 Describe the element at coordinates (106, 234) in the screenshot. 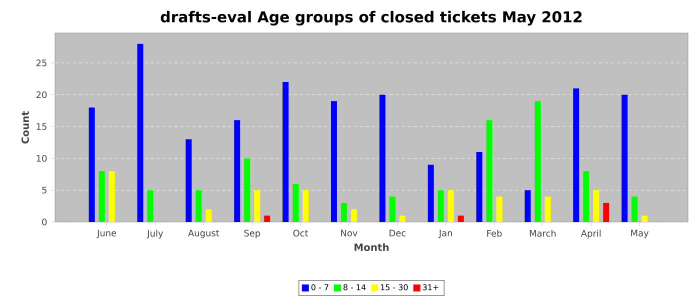

I see `x-tick-label: June` at that location.